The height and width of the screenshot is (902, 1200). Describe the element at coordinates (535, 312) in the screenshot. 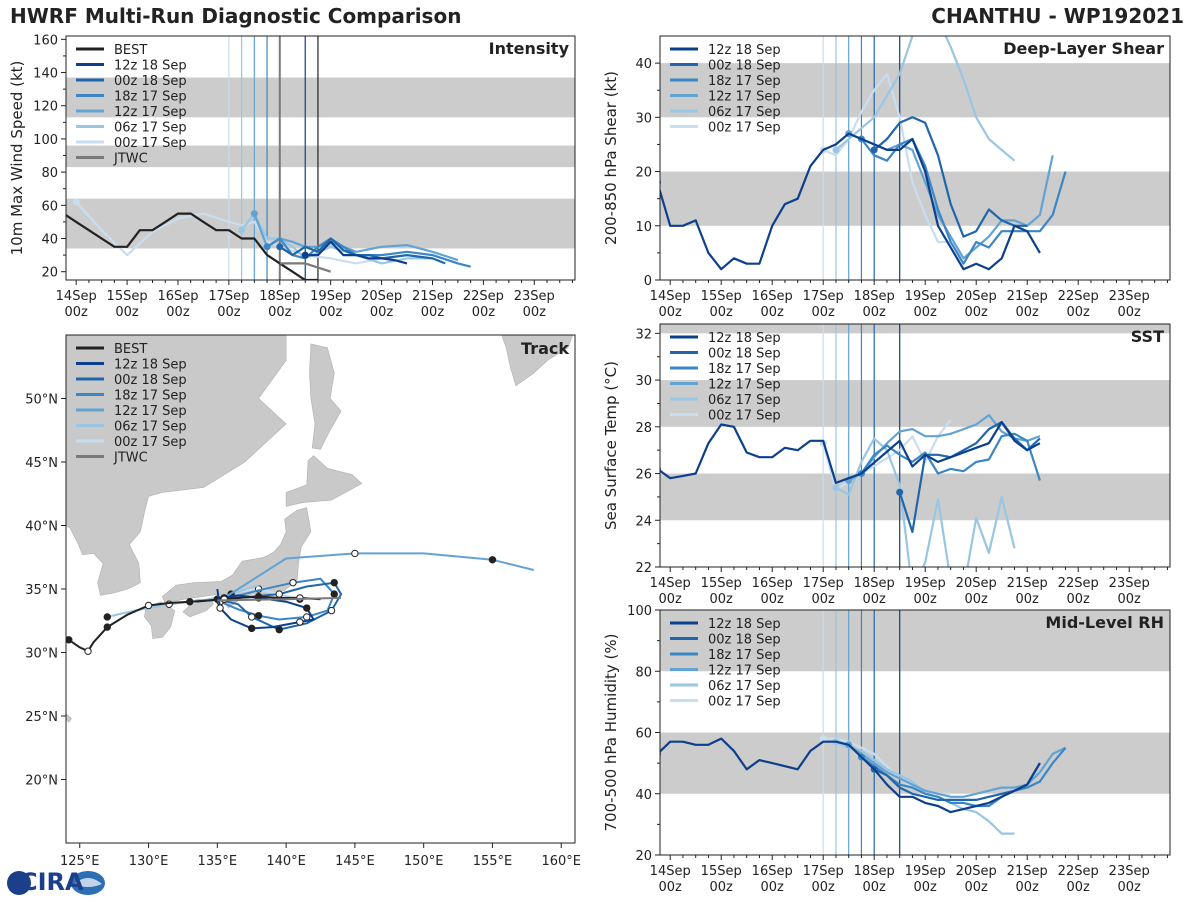

I see `x-tick-hour-9: 00z` at that location.